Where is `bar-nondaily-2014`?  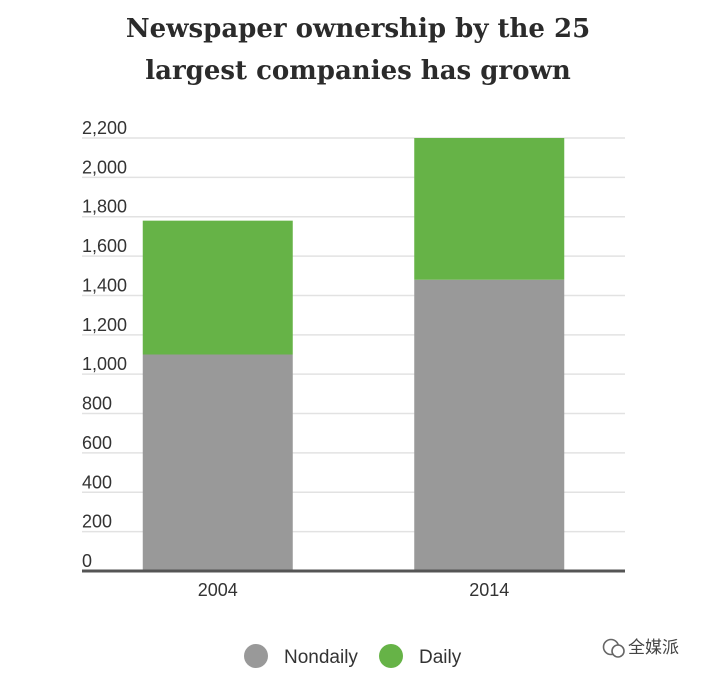 bar-nondaily-2014 is located at coordinates (489, 425).